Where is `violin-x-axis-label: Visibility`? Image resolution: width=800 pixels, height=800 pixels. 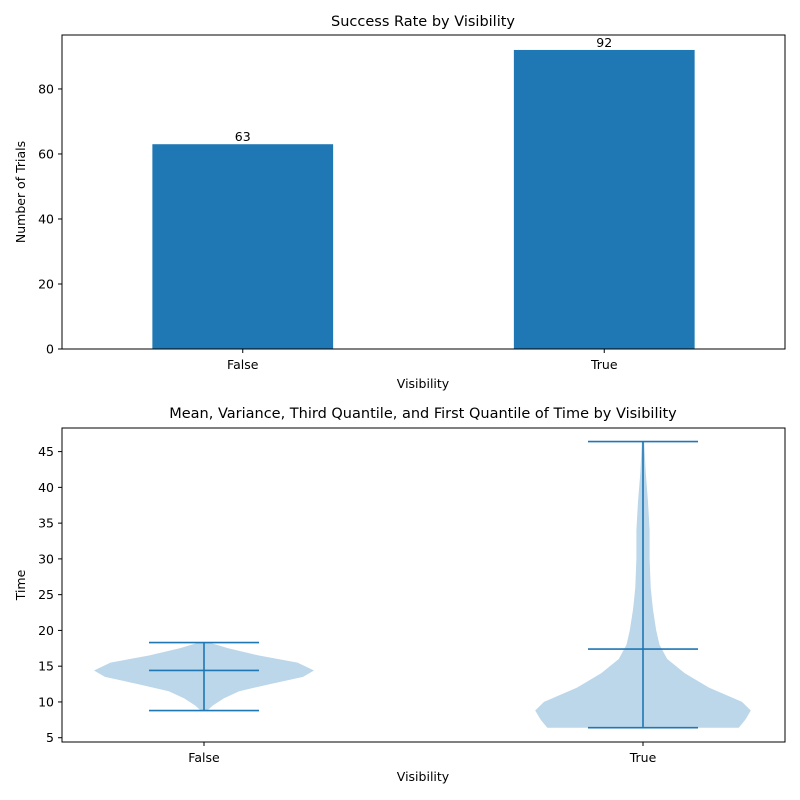 violin-x-axis-label: Visibility is located at coordinates (423, 776).